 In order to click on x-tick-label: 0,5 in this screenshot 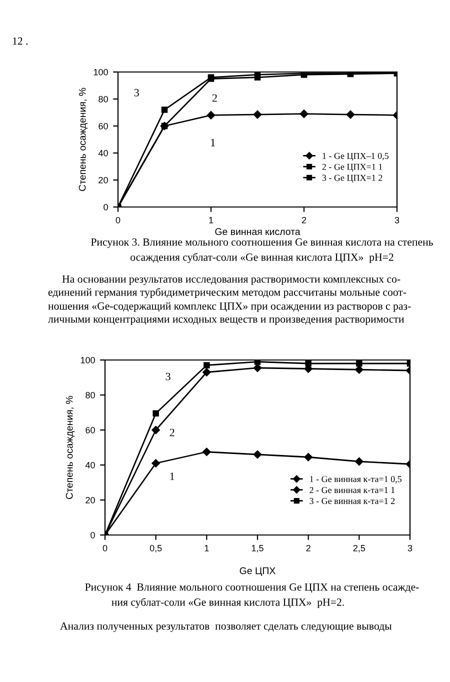, I will do `click(156, 548)`.